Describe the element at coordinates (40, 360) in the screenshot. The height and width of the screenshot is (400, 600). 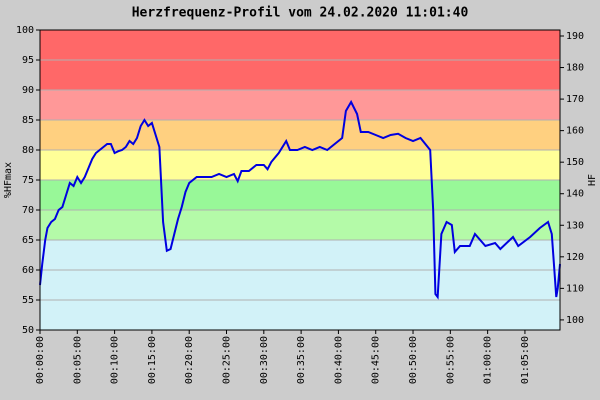
I see `x-tick-label: 00:00:00` at that location.